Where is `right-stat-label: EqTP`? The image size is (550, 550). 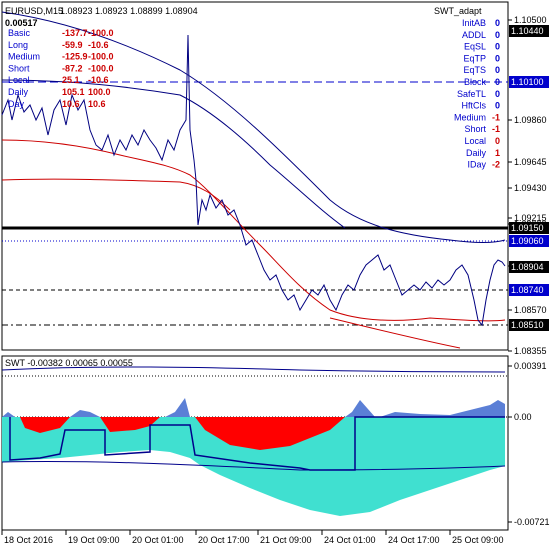 right-stat-label: EqTP is located at coordinates (474, 58).